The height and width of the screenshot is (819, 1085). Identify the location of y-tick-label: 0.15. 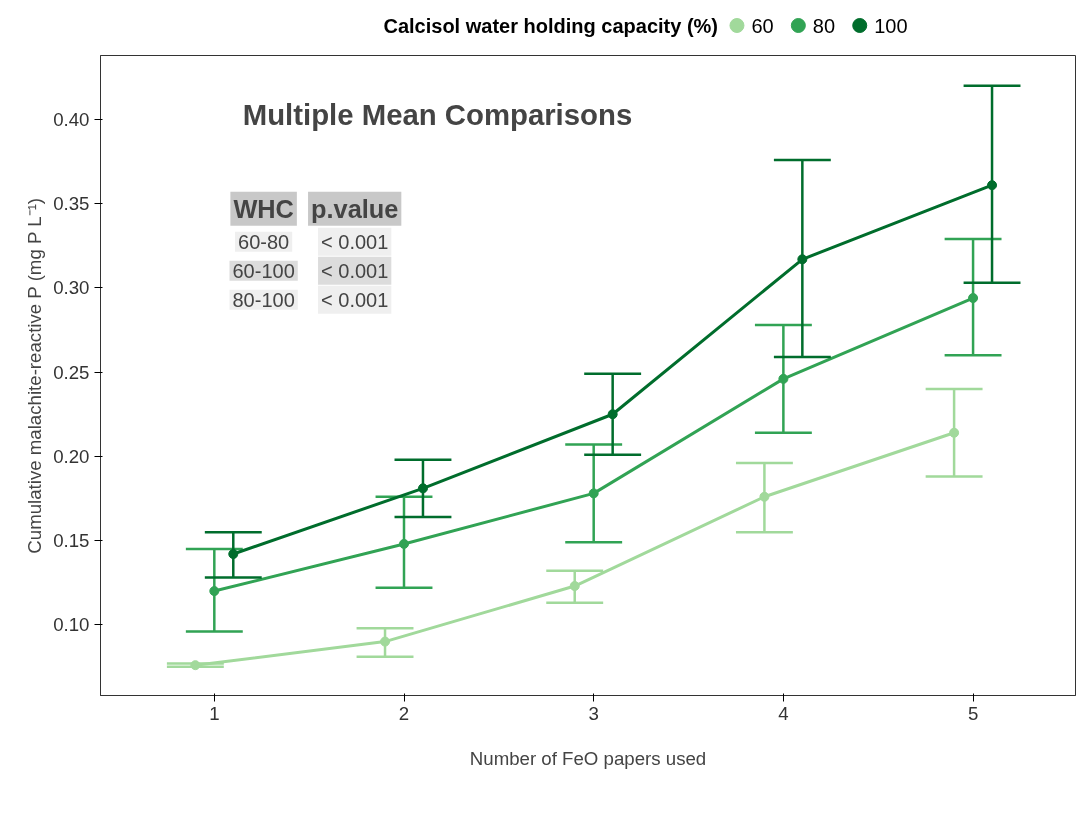
(71, 541).